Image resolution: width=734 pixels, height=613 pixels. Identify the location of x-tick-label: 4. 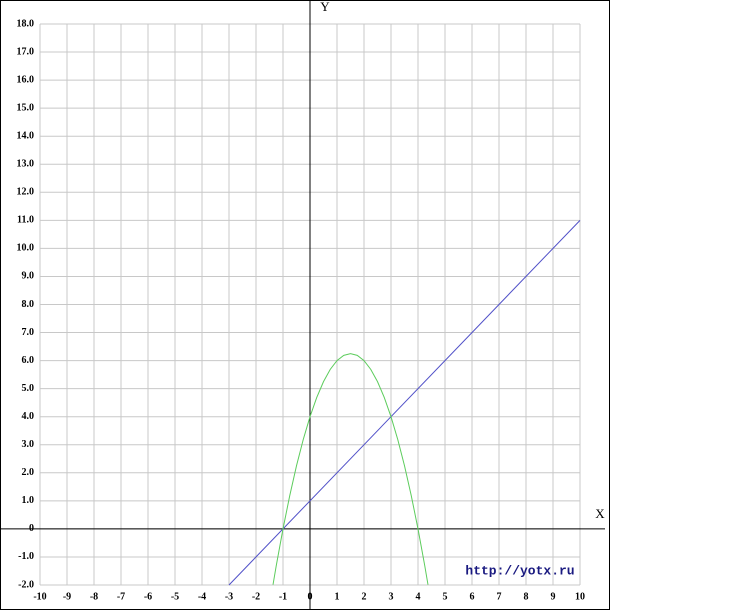
(418, 596).